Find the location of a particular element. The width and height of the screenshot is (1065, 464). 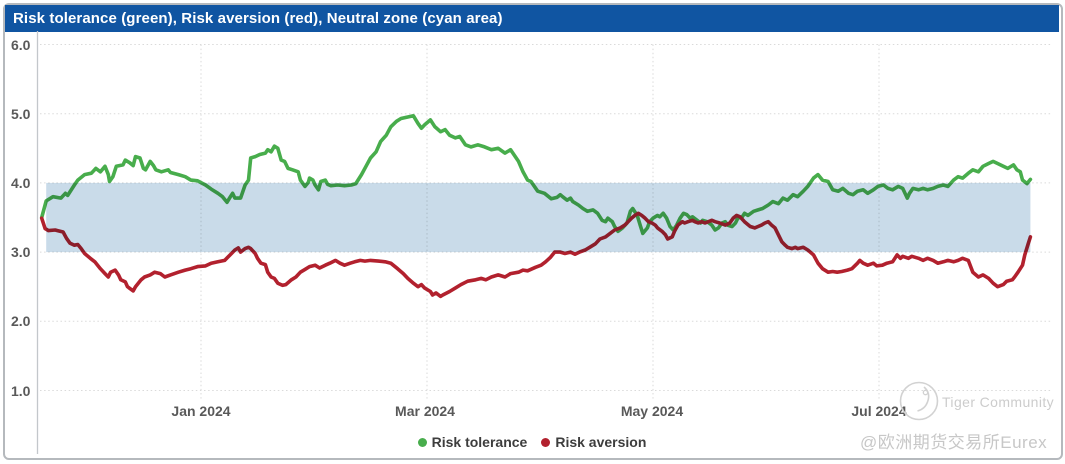

x-axis-label-may: May 2024 is located at coordinates (652, 411).